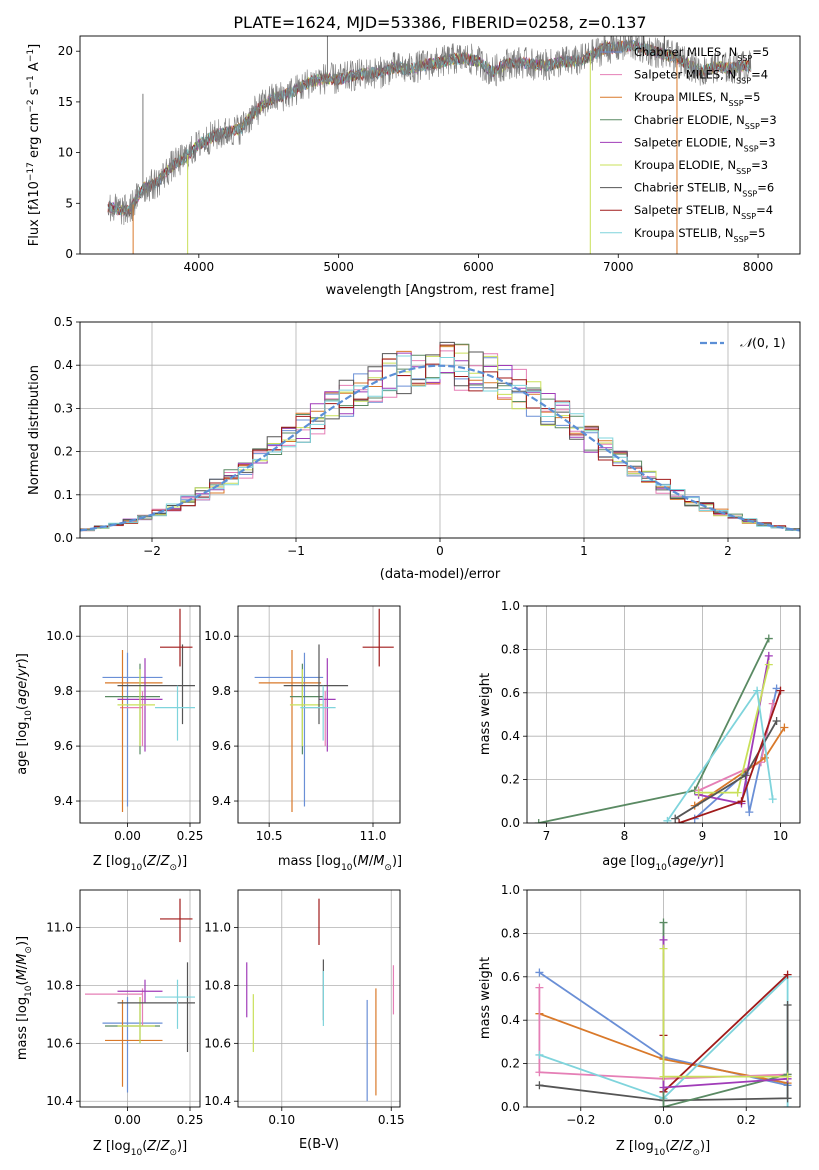 The image size is (819, 1170). I want to click on weights_vs_age-ytick-label: 1.0, so click(510, 606).